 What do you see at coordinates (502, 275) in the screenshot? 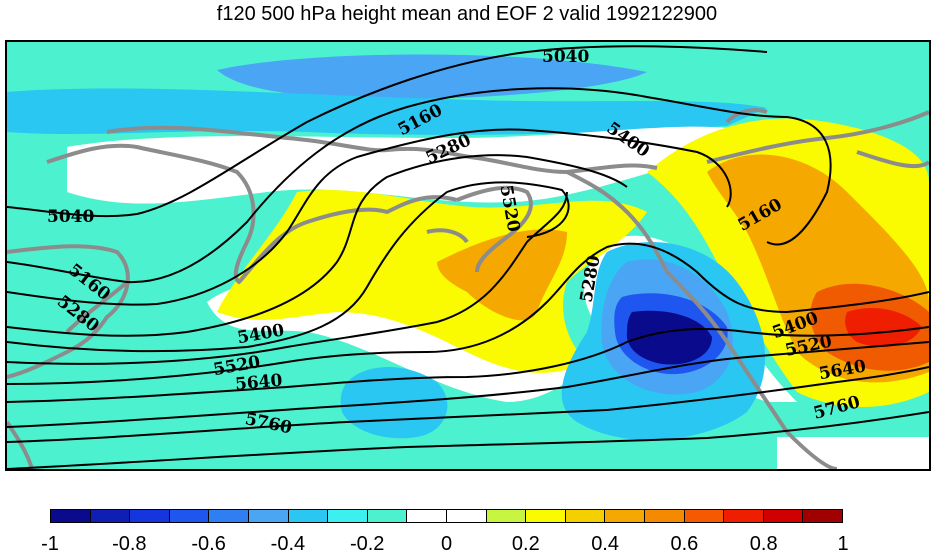
I see `anomaly-orange-center` at bounding box center [502, 275].